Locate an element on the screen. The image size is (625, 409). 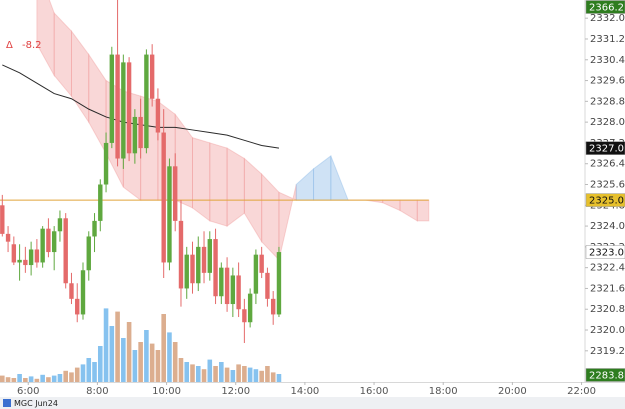
y-tick-label: 2325.6 is located at coordinates (607, 185).